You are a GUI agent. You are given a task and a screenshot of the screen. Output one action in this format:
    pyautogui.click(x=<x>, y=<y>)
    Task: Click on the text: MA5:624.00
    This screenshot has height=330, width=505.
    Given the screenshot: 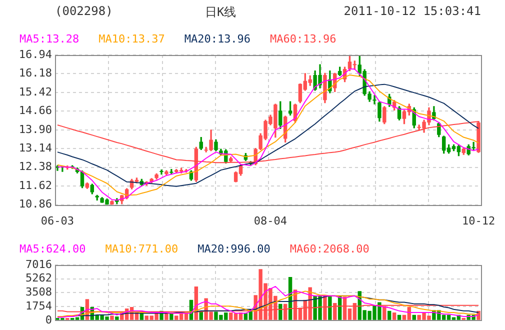 What is the action you would take?
    pyautogui.click(x=53, y=249)
    